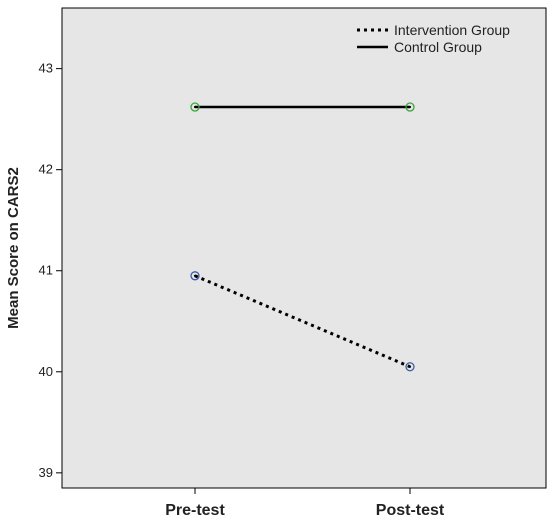 This screenshot has height=521, width=550. Describe the element at coordinates (46, 68) in the screenshot. I see `y-tick-label-43: 43` at that location.